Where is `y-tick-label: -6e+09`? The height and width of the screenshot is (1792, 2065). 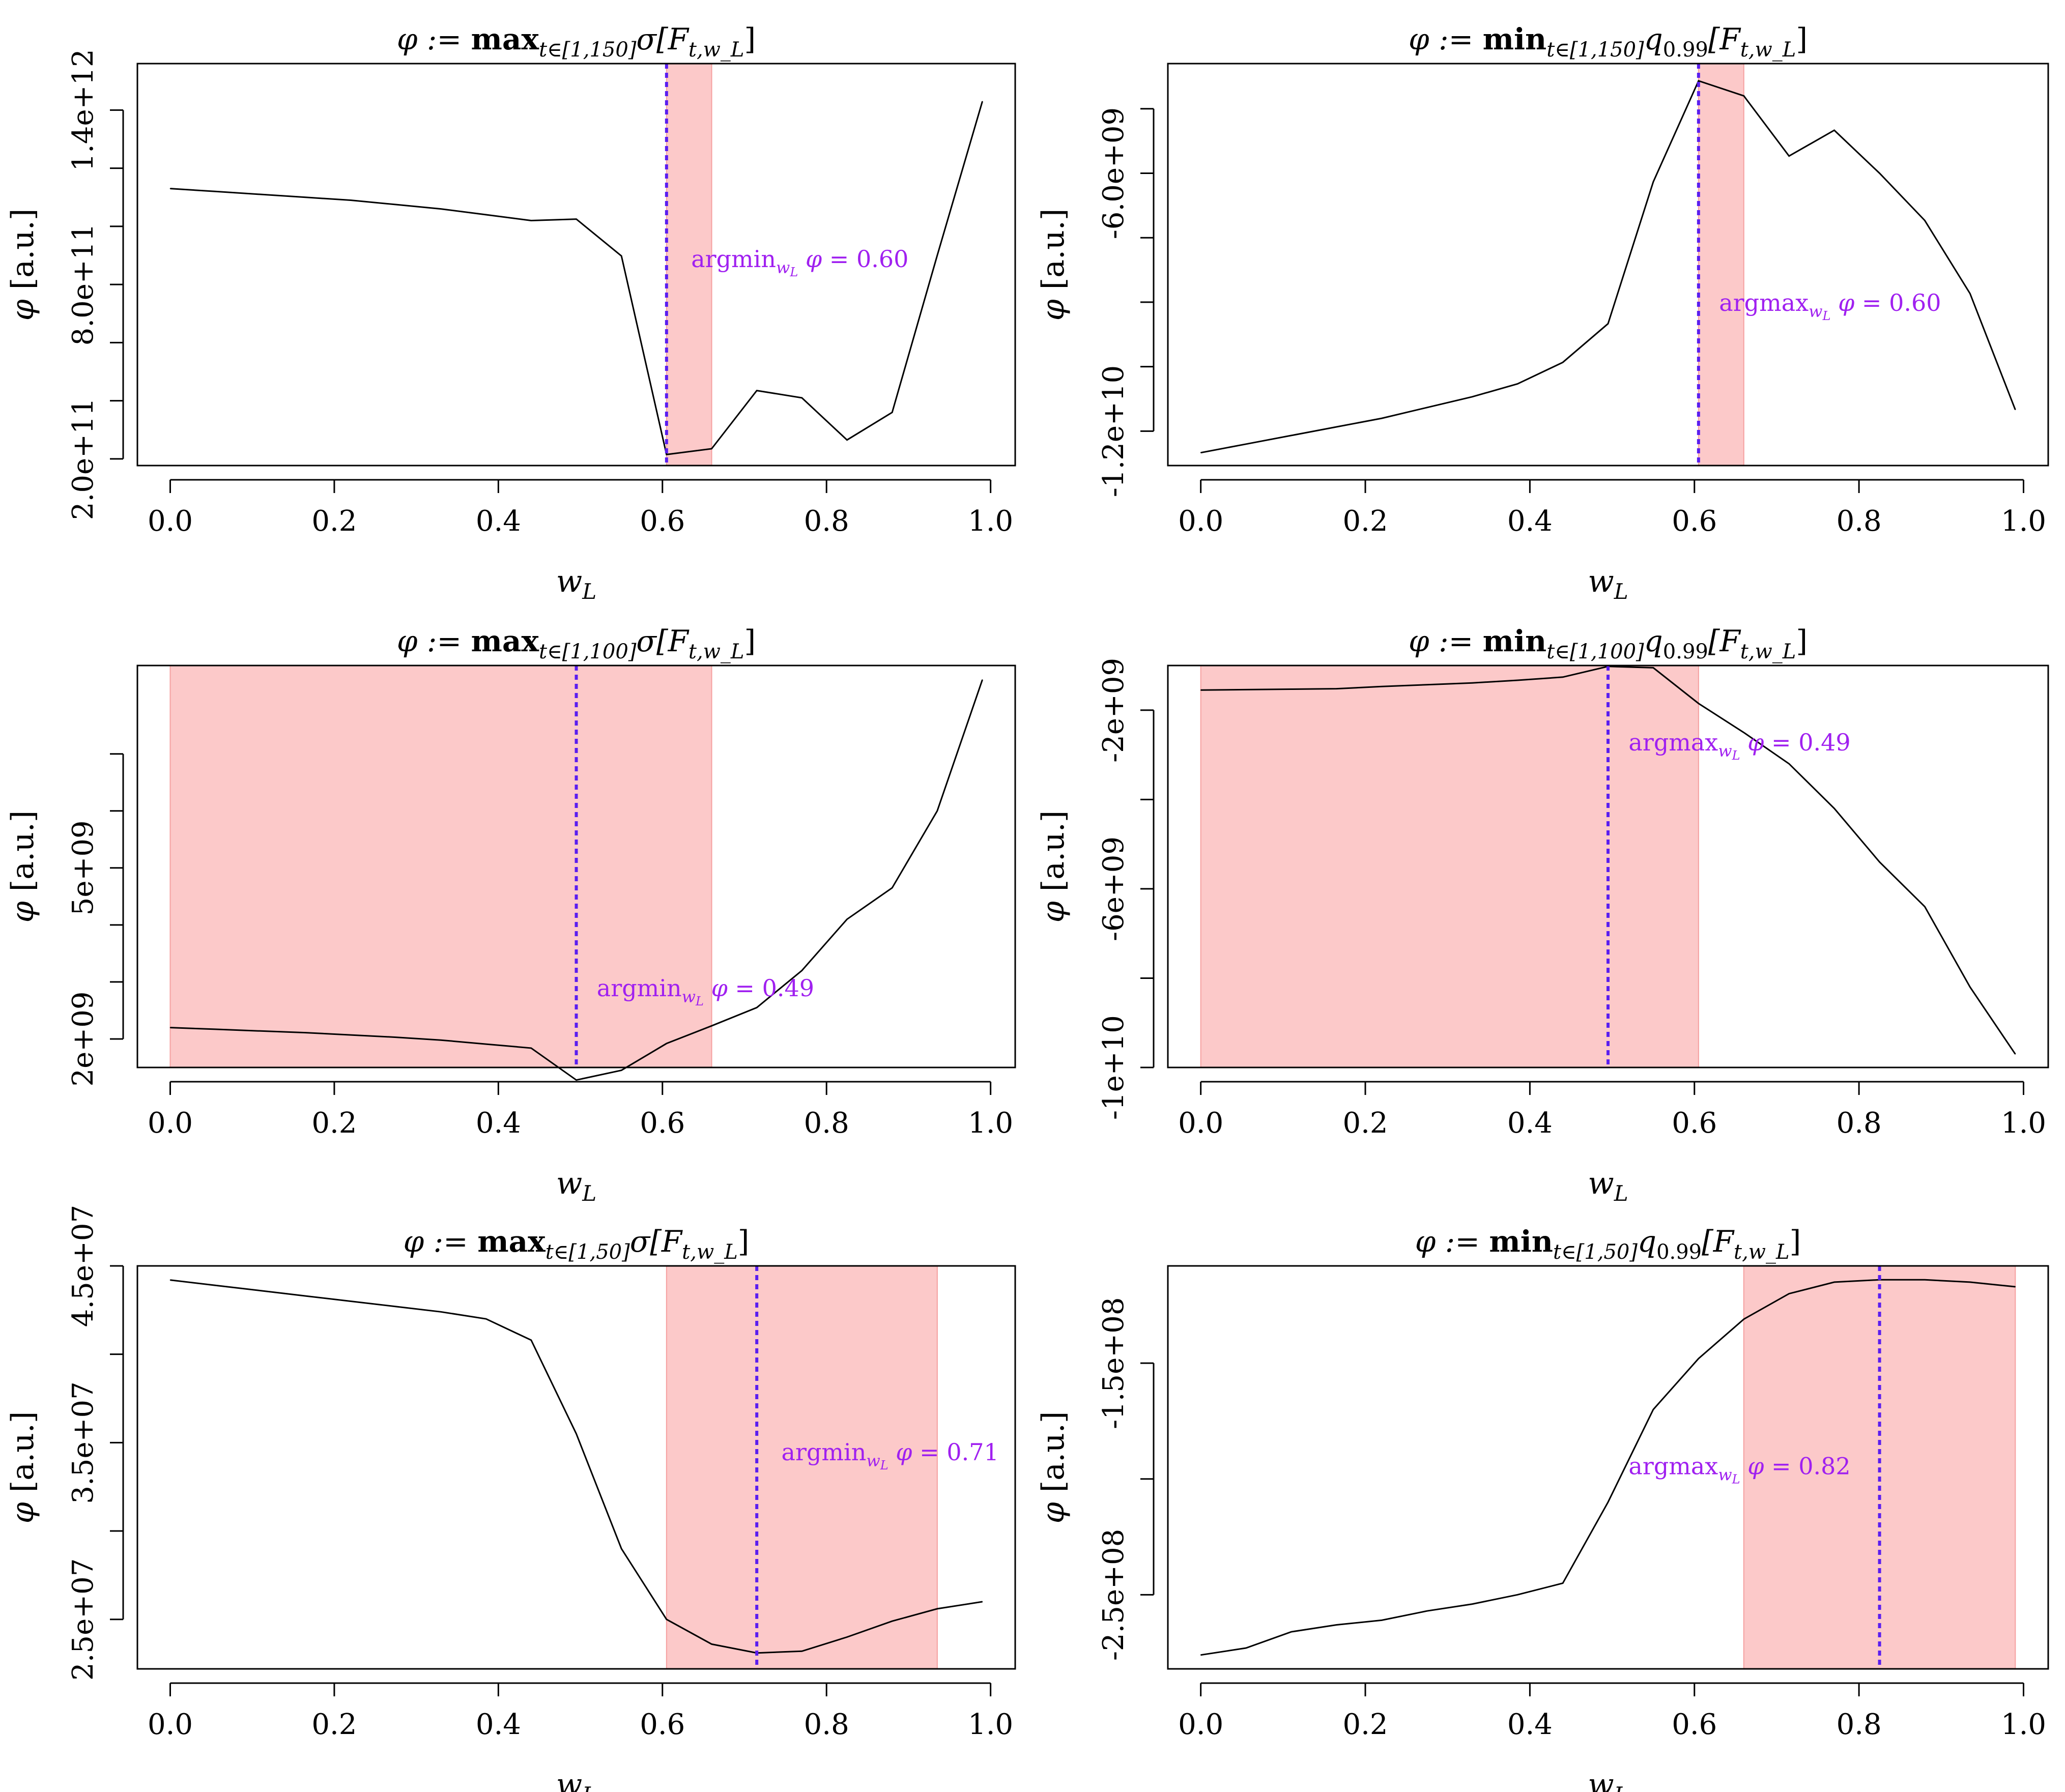
y-tick-label: -6e+09 is located at coordinates (1113, 888).